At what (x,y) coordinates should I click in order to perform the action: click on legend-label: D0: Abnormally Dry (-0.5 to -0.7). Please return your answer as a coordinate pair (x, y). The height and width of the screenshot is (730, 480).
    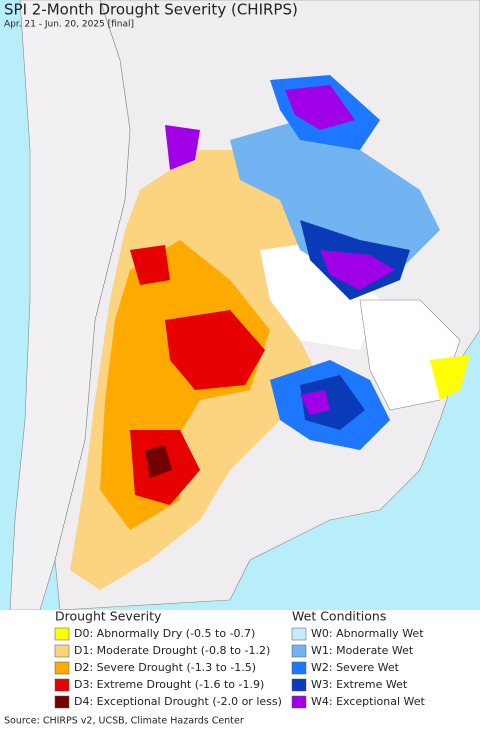
    Looking at the image, I should click on (164, 633).